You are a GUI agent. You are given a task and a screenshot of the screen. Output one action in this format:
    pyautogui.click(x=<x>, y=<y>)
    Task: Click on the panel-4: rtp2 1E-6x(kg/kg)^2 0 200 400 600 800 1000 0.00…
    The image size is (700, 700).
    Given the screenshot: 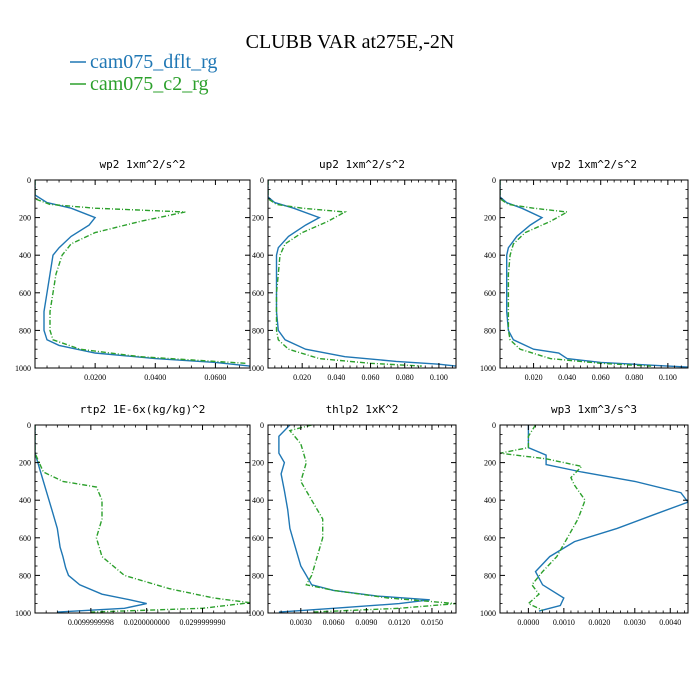 What is the action you would take?
    pyautogui.click(x=133, y=515)
    